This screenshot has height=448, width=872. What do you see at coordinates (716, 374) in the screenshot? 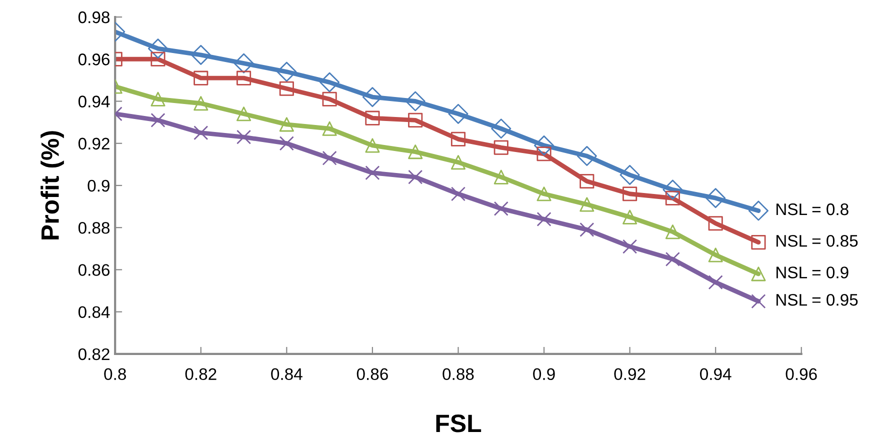
I see `x-tick-label: 0.94` at bounding box center [716, 374].